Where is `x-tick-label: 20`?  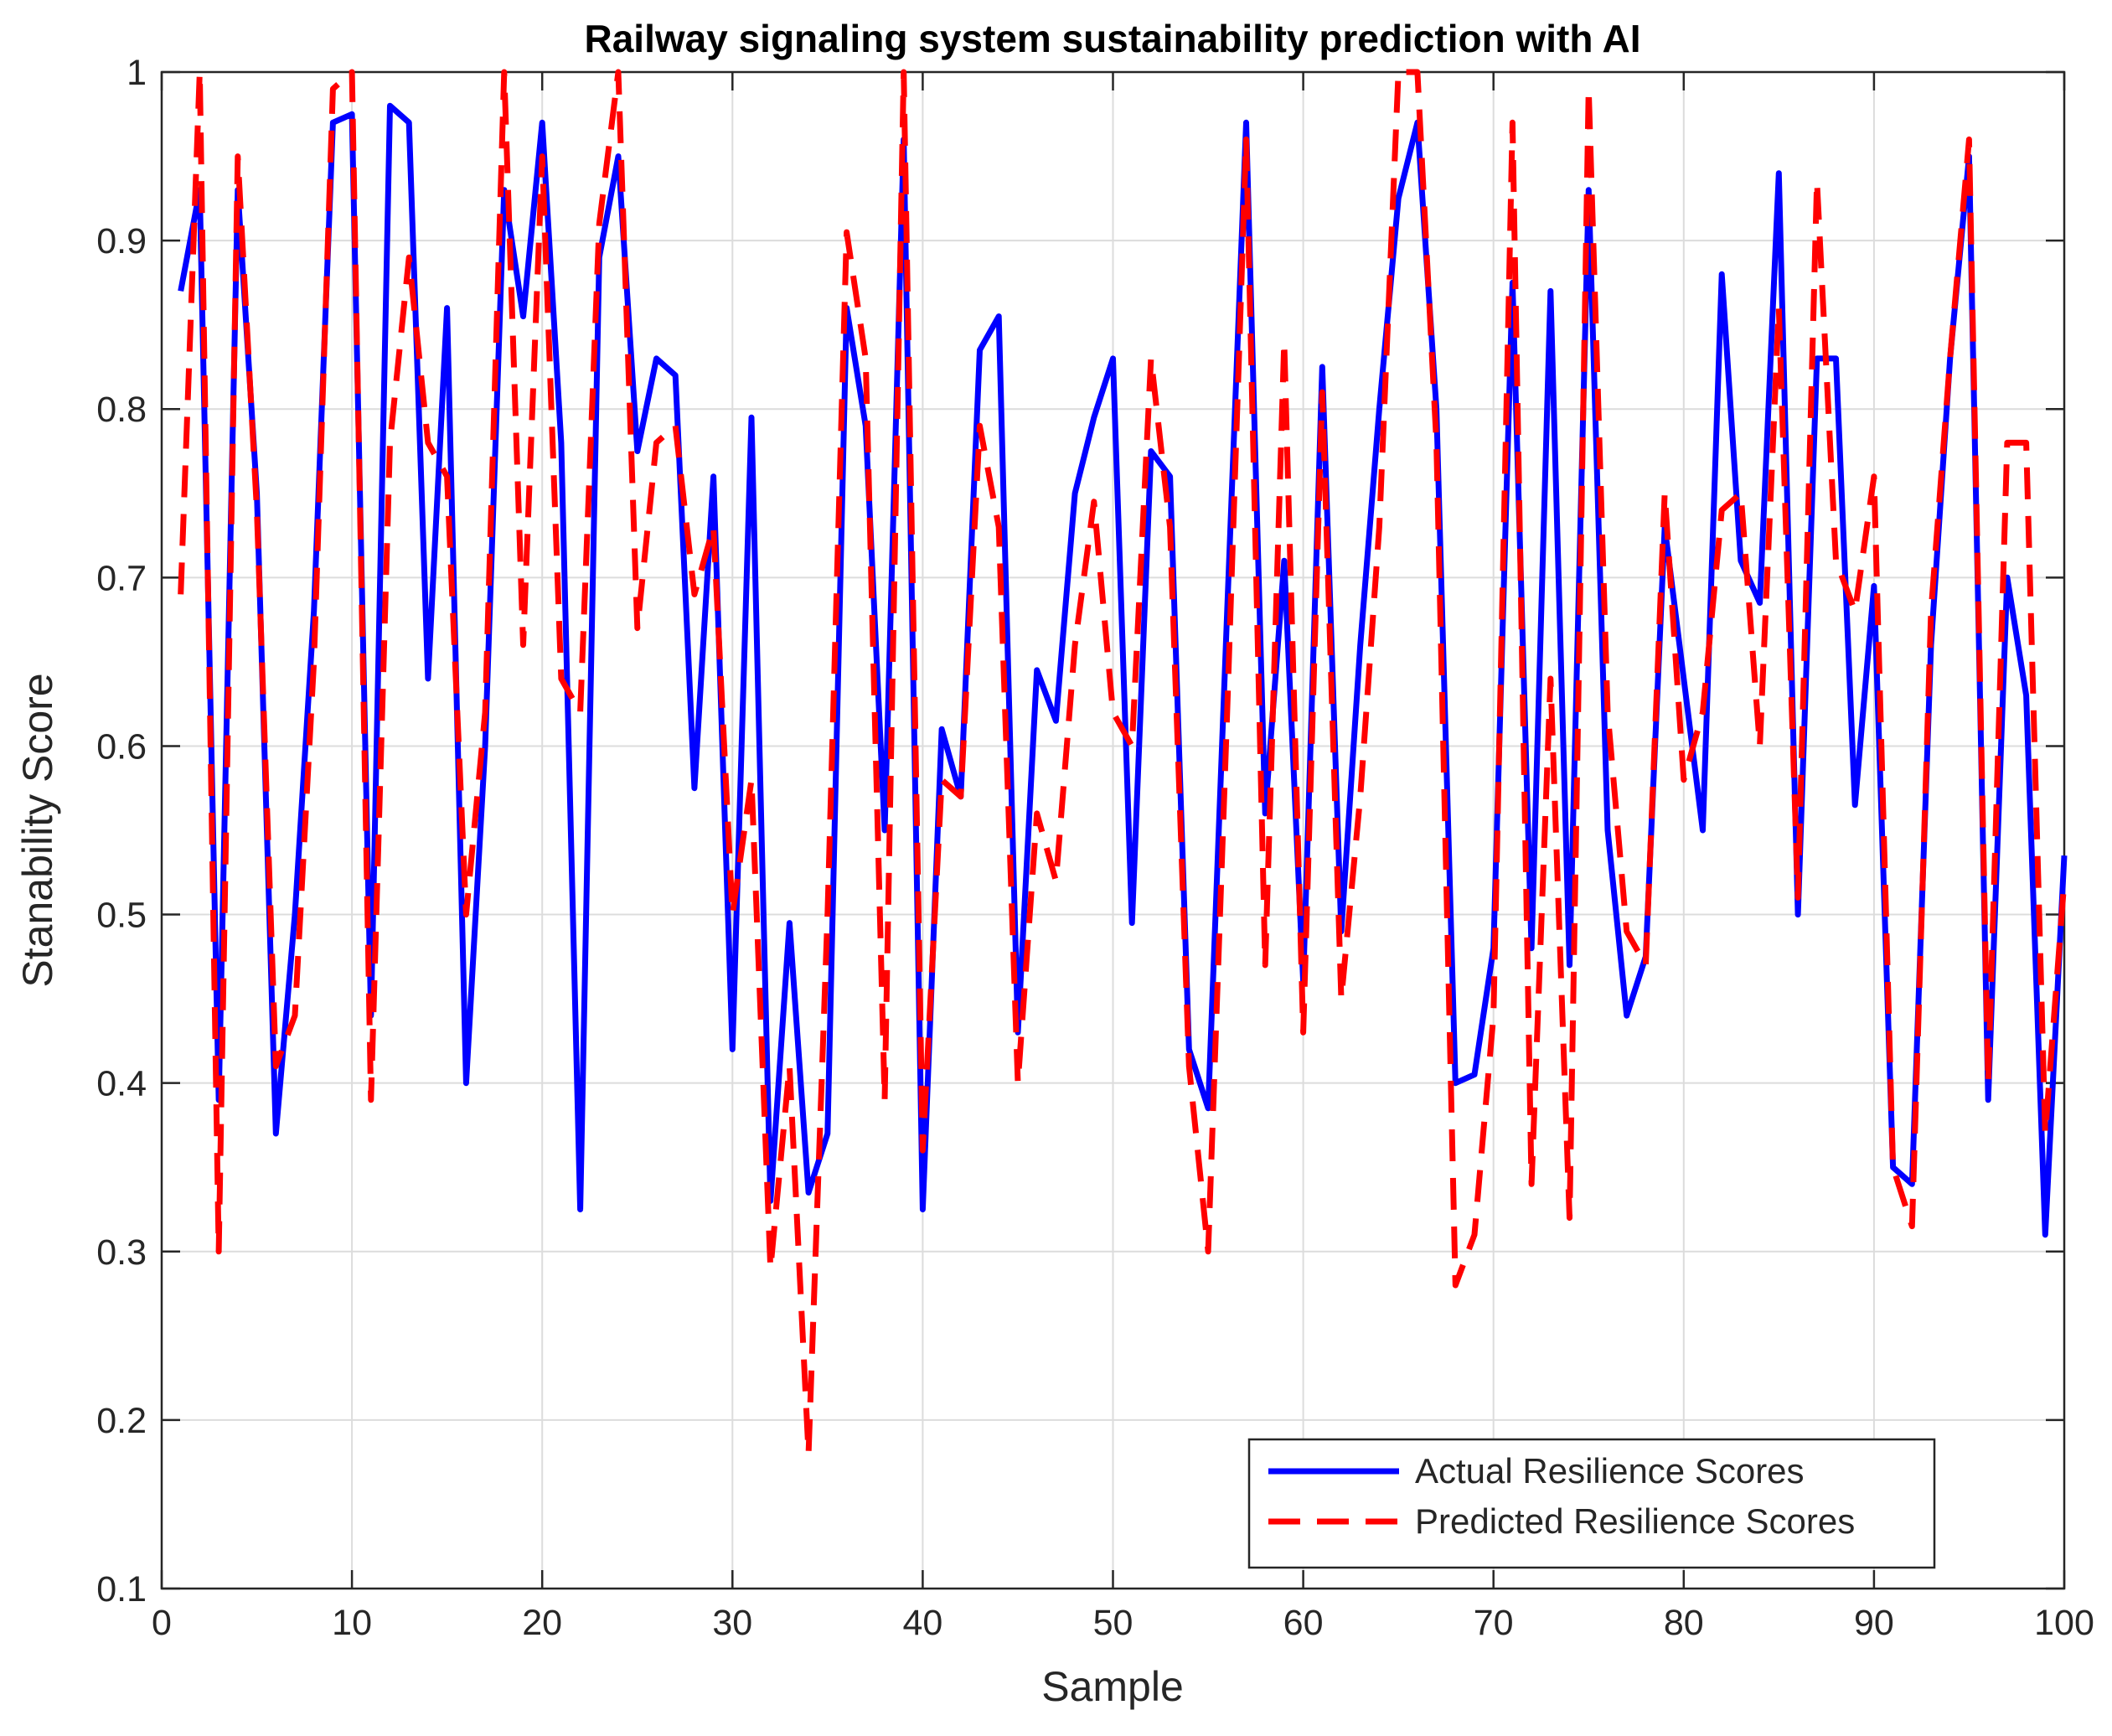
x-tick-label: 20 is located at coordinates (542, 1623).